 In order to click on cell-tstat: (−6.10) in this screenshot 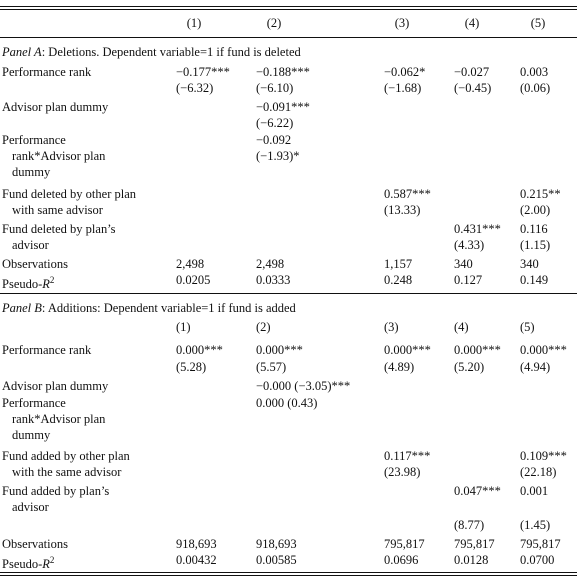, I will do `click(275, 88)`.